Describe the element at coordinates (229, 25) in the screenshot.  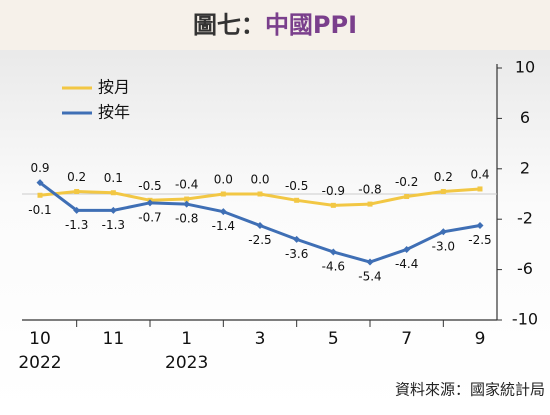
I see `title-prefix: 圖七：` at that location.